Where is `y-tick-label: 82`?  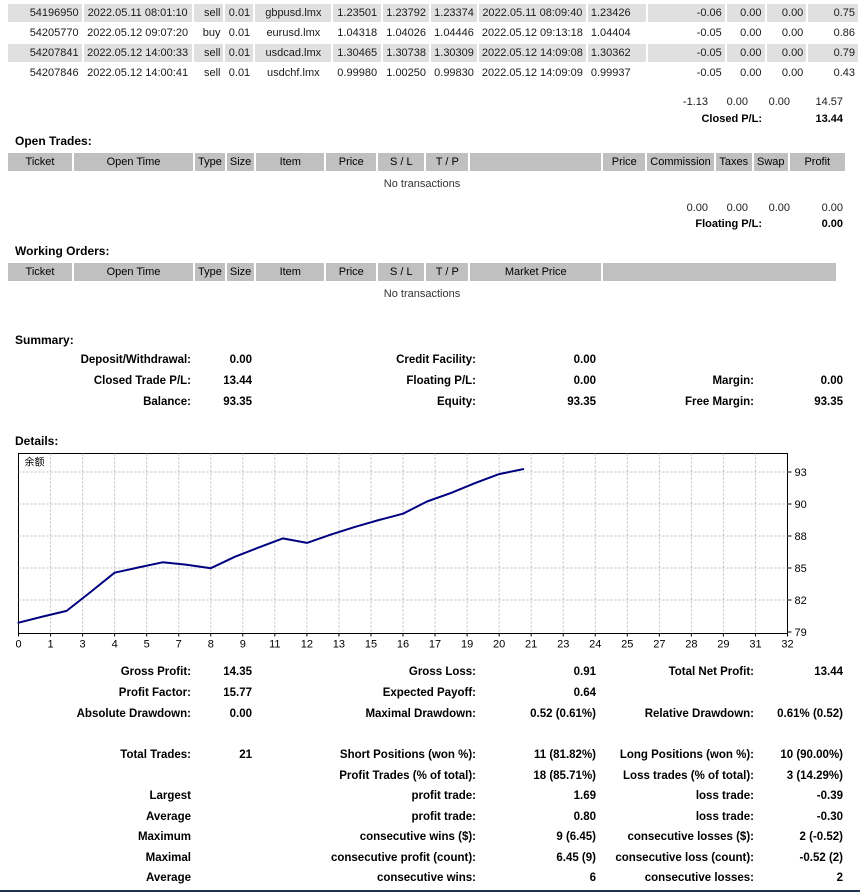 y-tick-label: 82 is located at coordinates (801, 601).